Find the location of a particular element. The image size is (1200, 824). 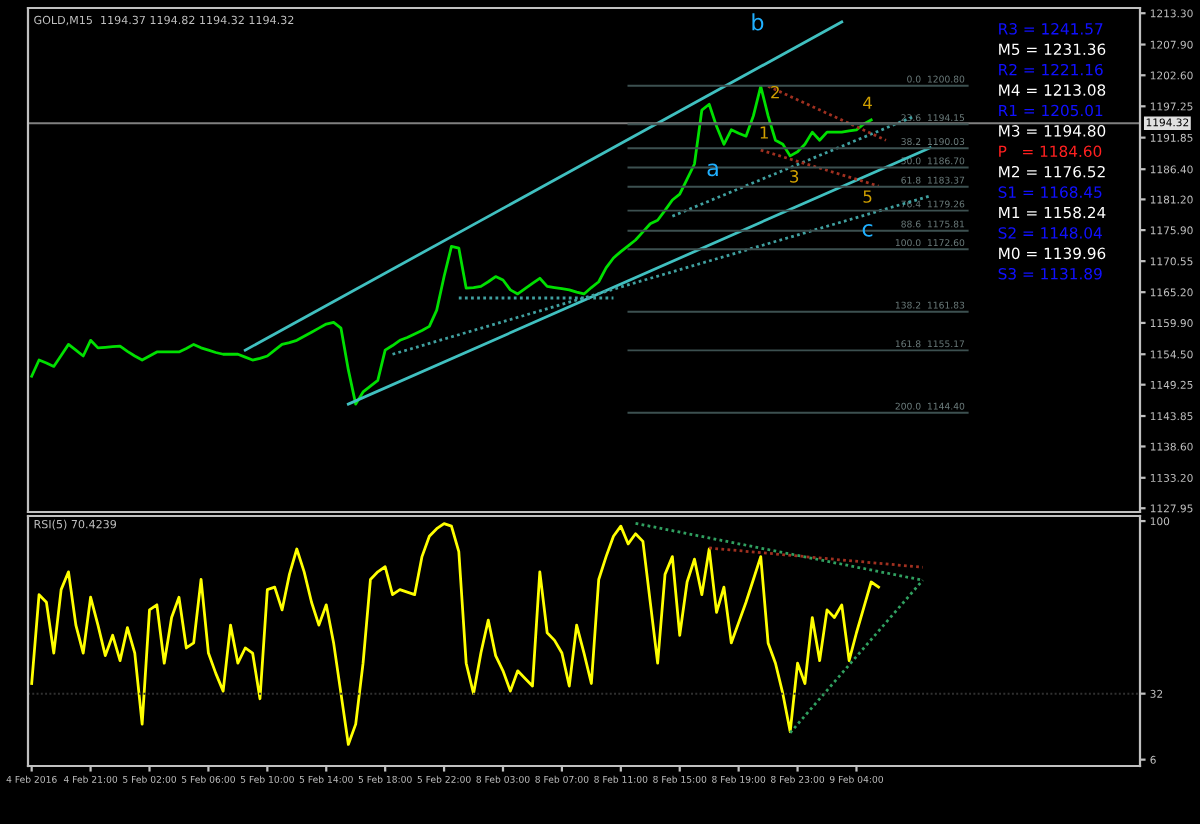

annotation: b is located at coordinates (758, 22).